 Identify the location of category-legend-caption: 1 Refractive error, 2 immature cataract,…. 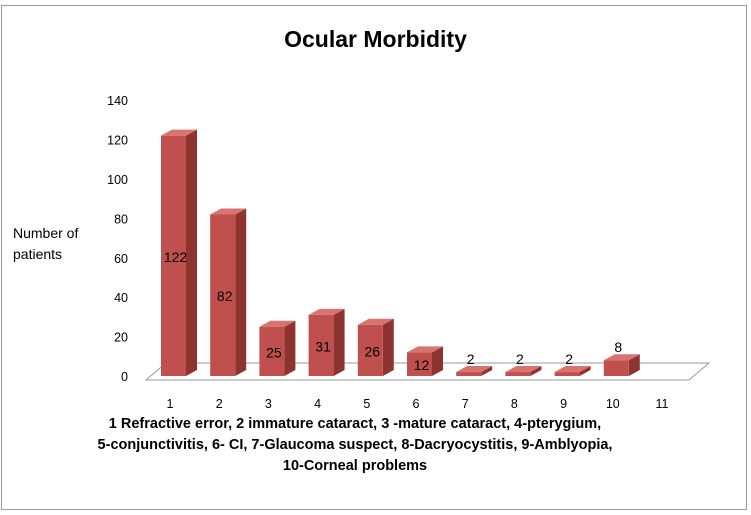
(355, 445).